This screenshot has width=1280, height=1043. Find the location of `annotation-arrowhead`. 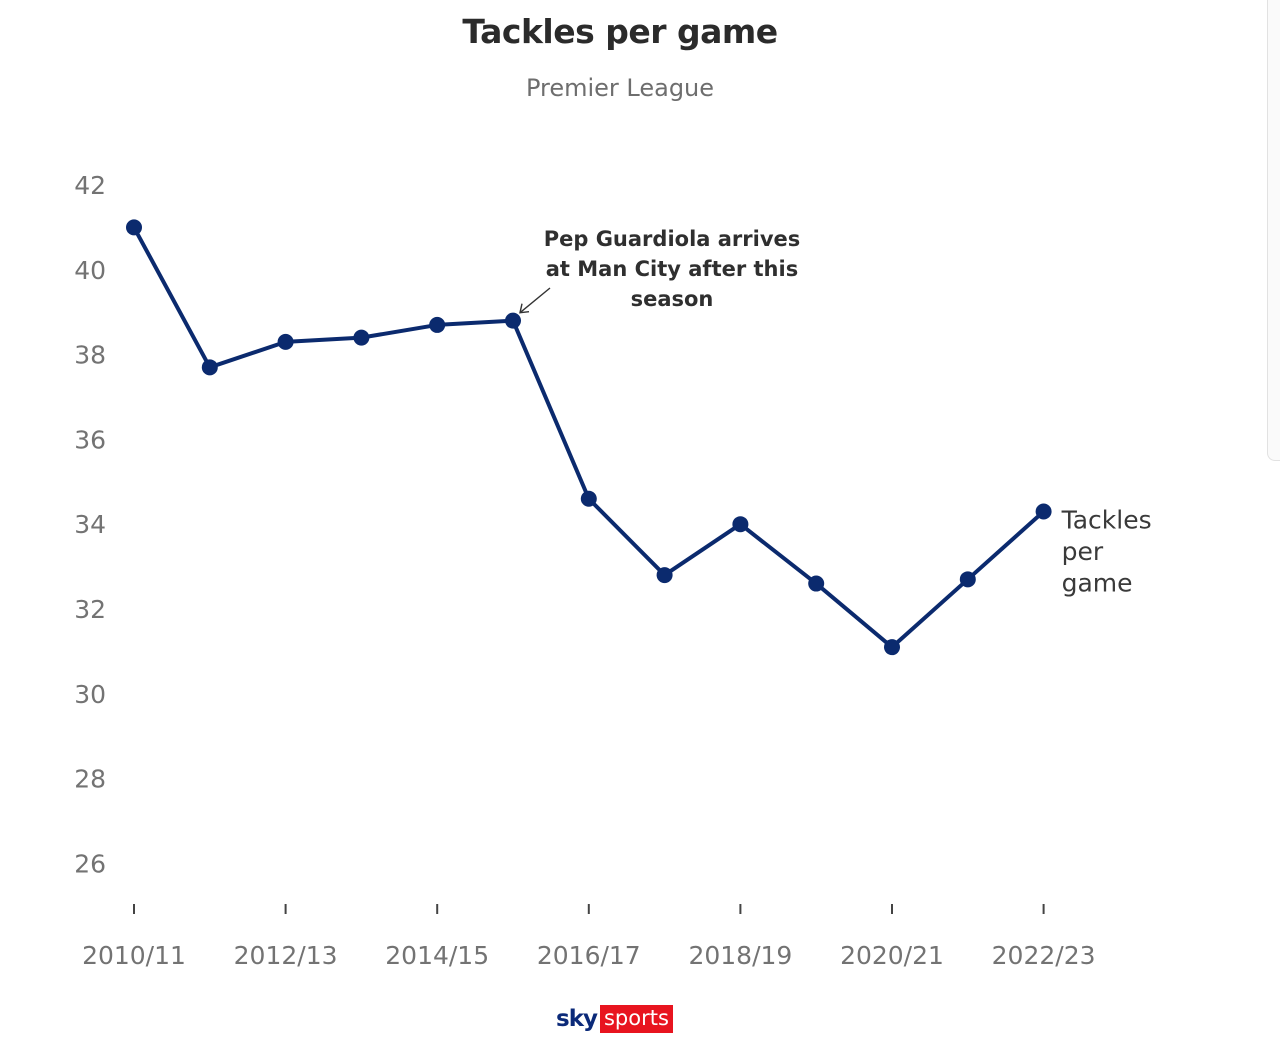

annotation-arrowhead is located at coordinates (524, 308).